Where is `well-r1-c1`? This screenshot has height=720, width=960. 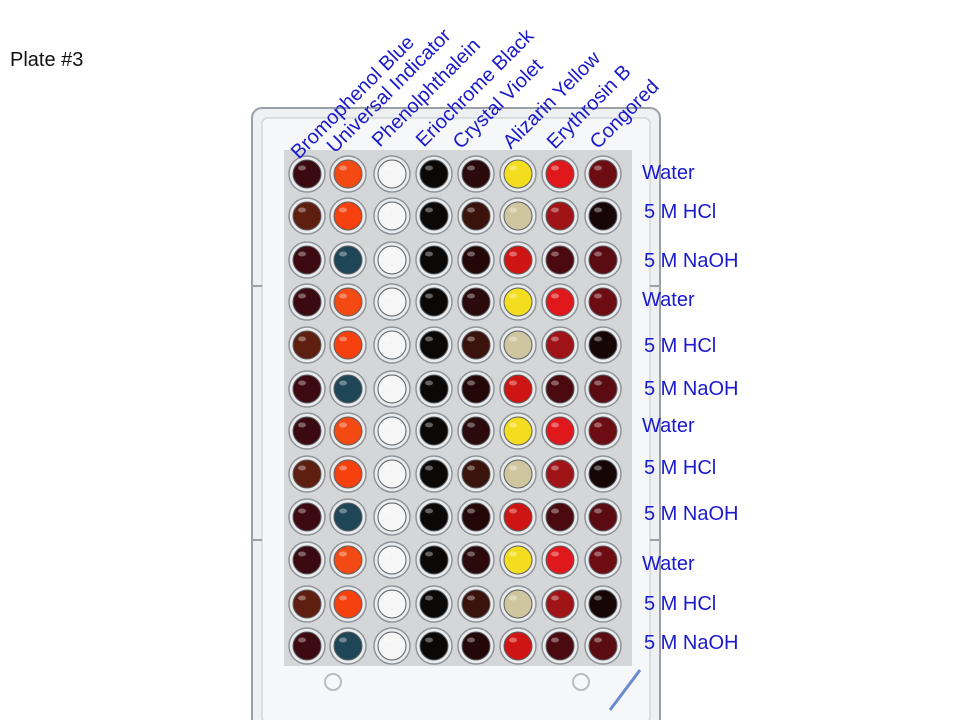 well-r1-c1 is located at coordinates (307, 174).